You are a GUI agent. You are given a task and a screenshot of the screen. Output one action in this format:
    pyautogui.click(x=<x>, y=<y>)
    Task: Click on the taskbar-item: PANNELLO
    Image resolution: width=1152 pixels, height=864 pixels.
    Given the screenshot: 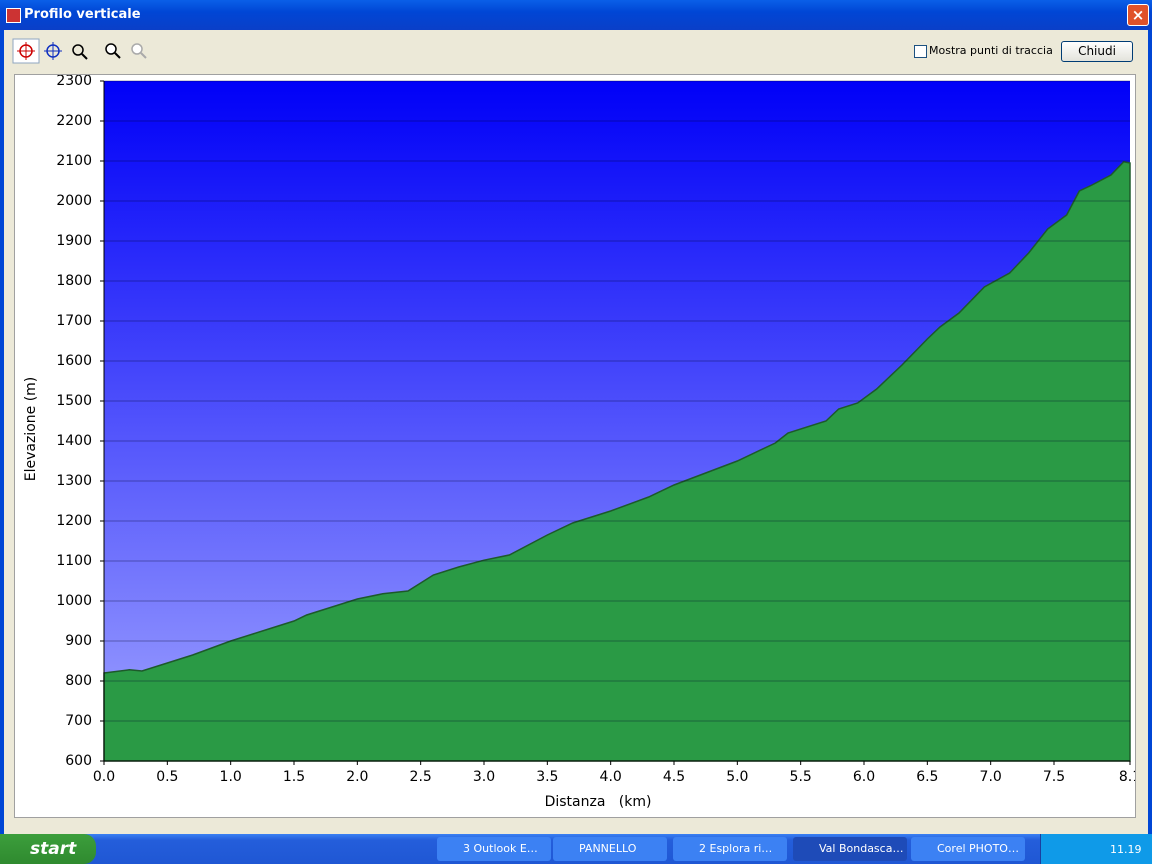 What is the action you would take?
    pyautogui.click(x=610, y=849)
    